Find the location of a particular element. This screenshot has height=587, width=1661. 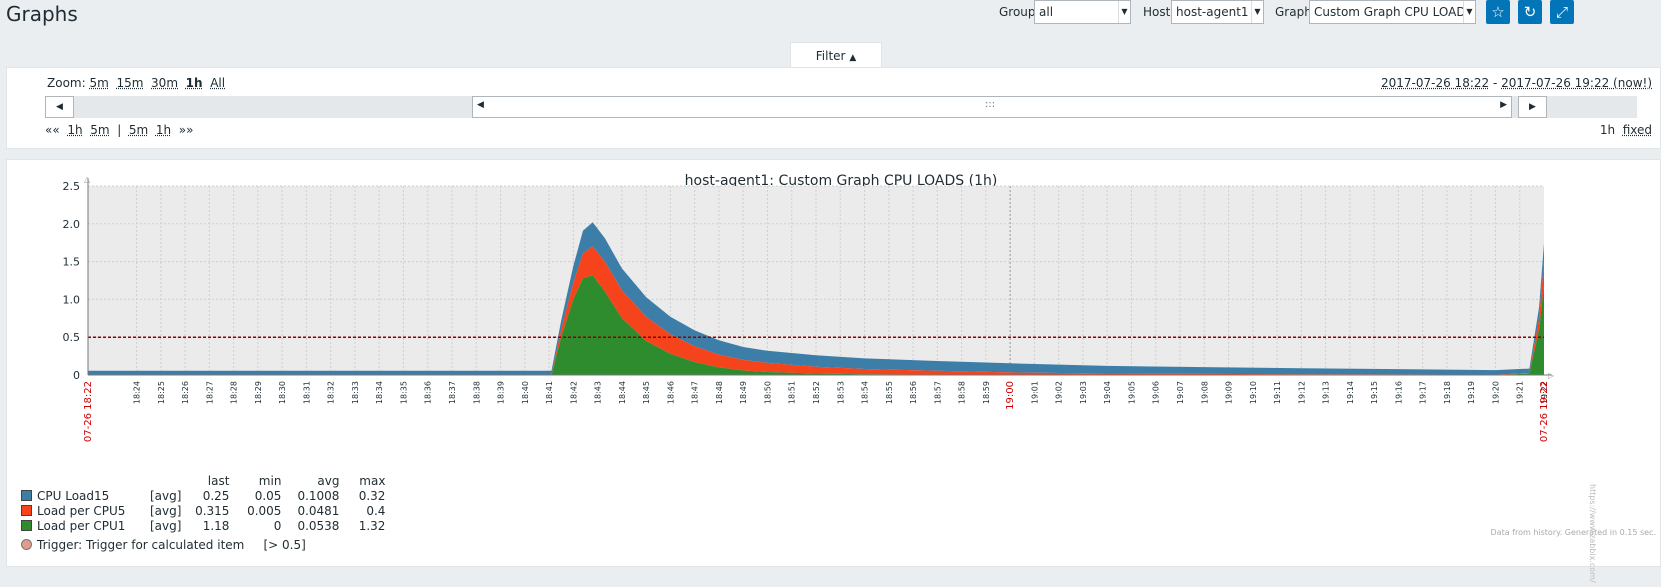

host-select: host-agent1 ▼ is located at coordinates (1217, 12).